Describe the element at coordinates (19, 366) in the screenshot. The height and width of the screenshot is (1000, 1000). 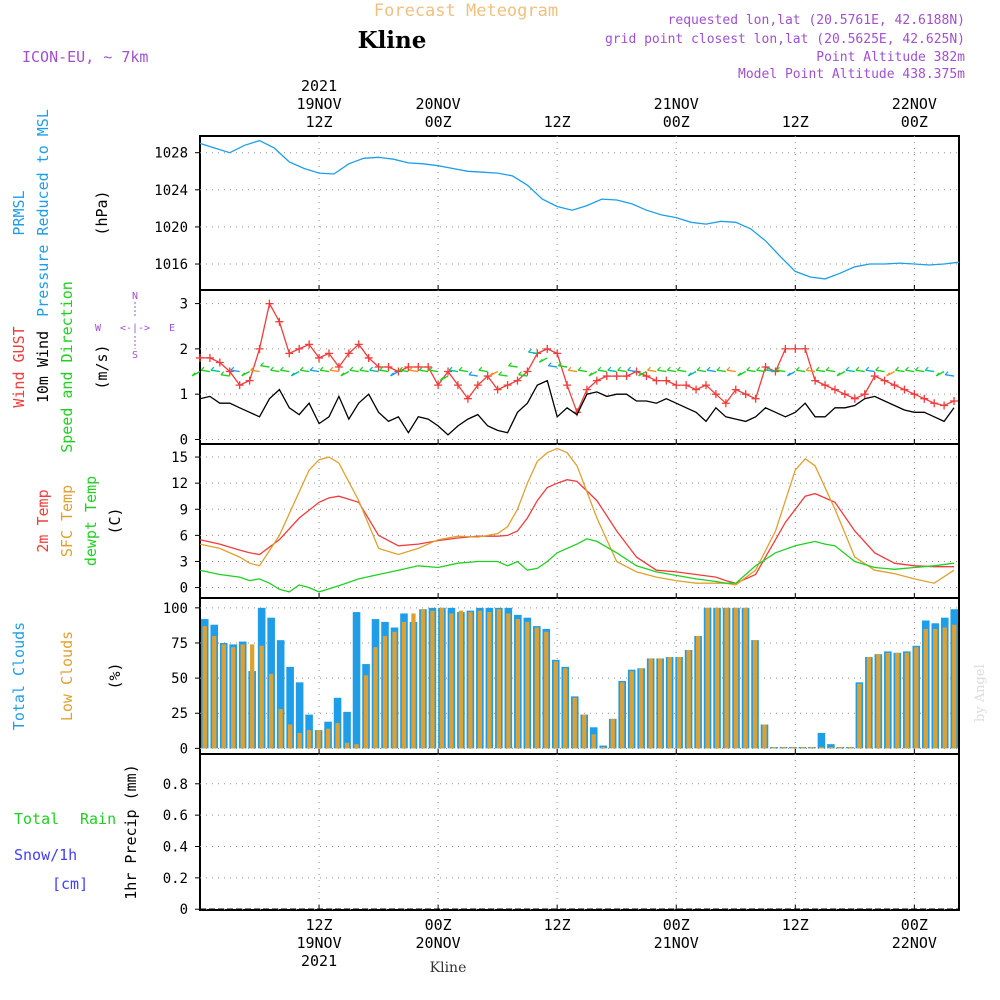
I see `y-axis-label: Wind GUST` at that location.